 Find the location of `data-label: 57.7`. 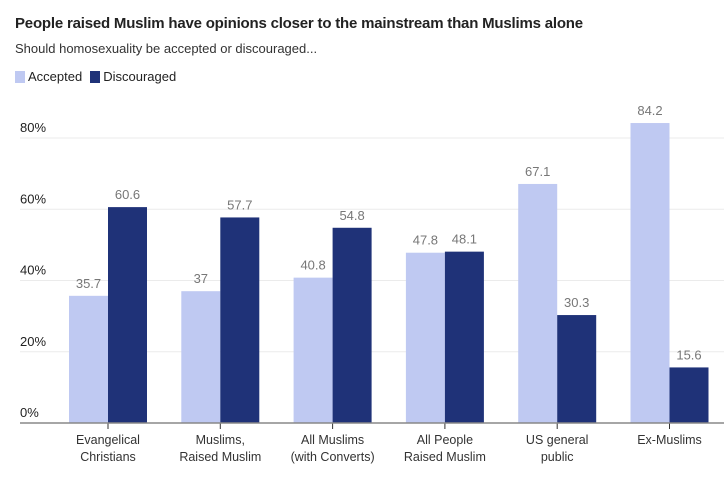

data-label: 57.7 is located at coordinates (239, 204).